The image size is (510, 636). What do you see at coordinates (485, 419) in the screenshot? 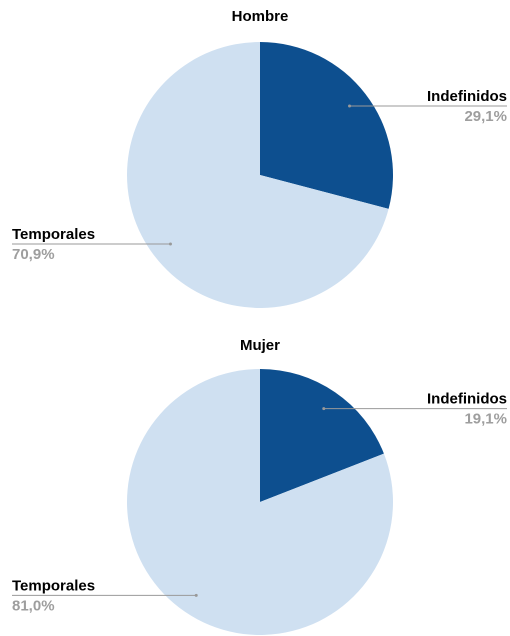
I see `slice-value: 19,1%` at bounding box center [485, 419].